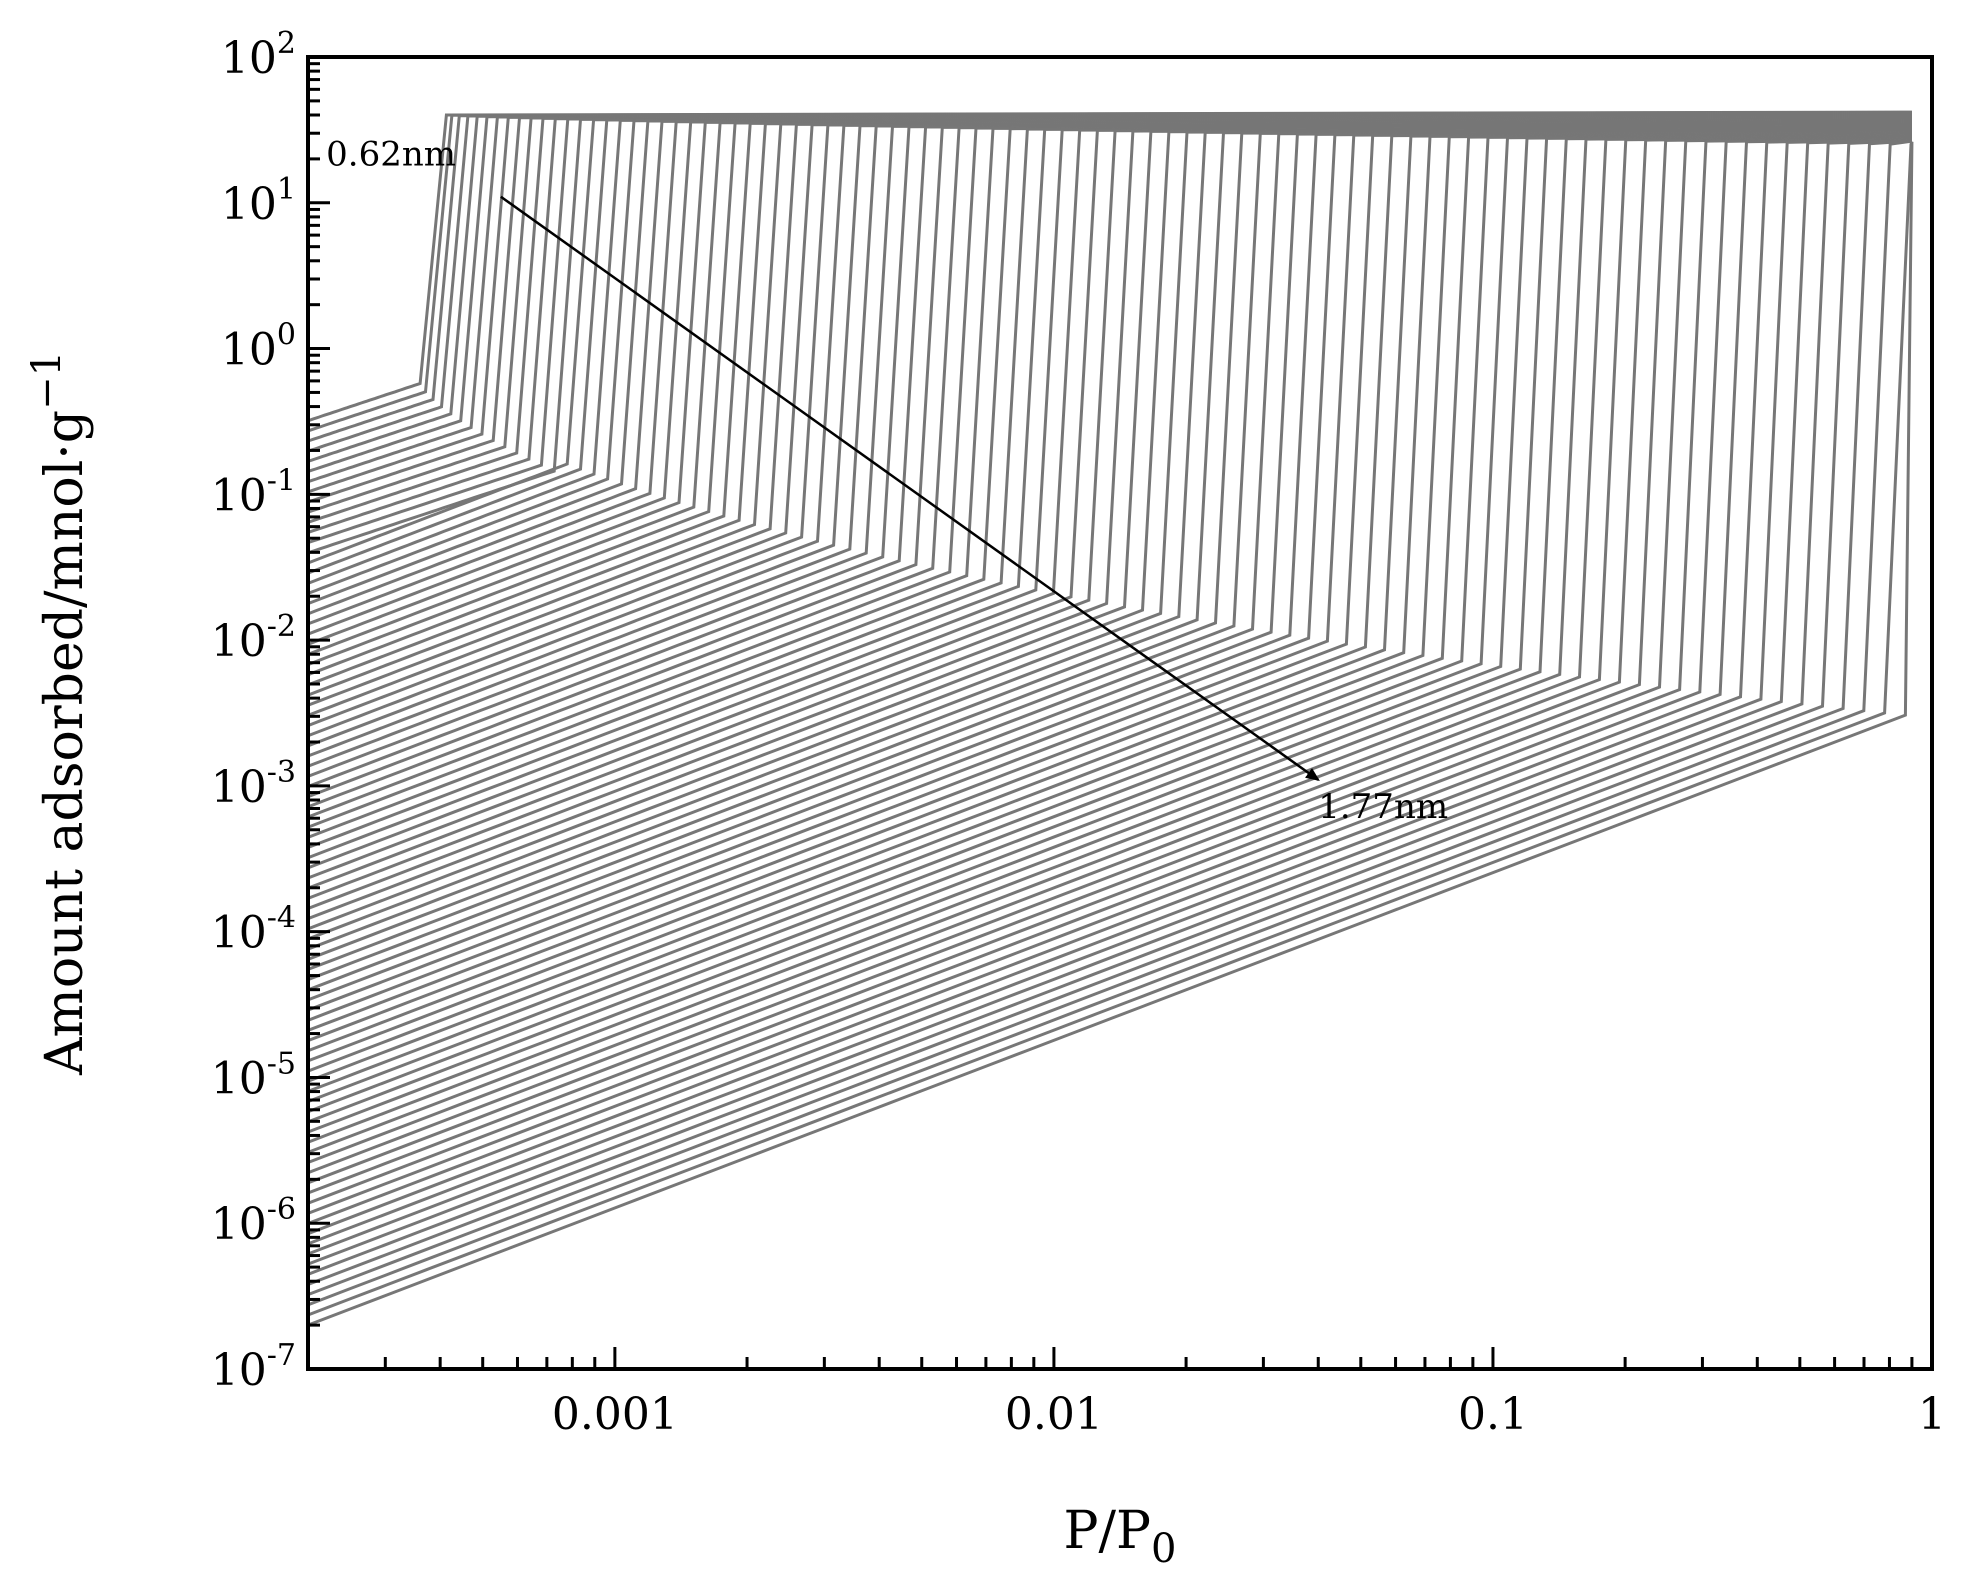 The width and height of the screenshot is (1961, 1571). What do you see at coordinates (391, 155) in the screenshot?
I see `annotation-start-label: 0.62nm` at bounding box center [391, 155].